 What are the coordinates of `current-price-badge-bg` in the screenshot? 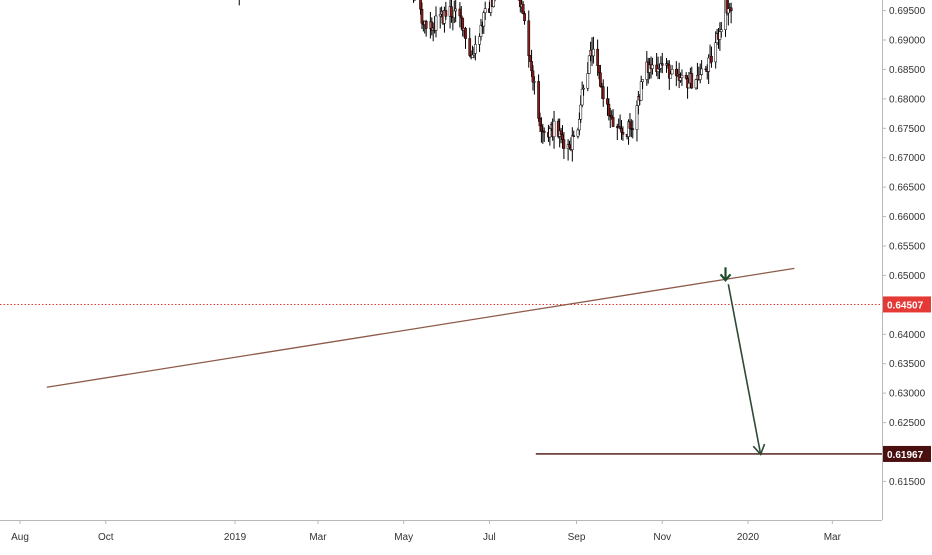 It's located at (907, 304).